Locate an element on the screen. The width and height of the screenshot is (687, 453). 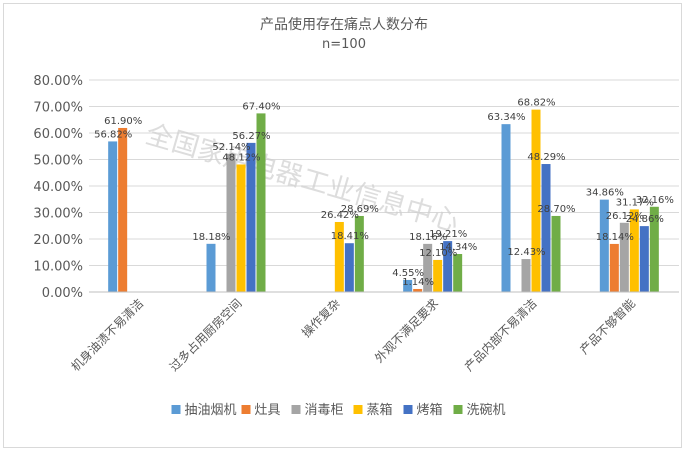
data-label: 4.55% is located at coordinates (408, 273).